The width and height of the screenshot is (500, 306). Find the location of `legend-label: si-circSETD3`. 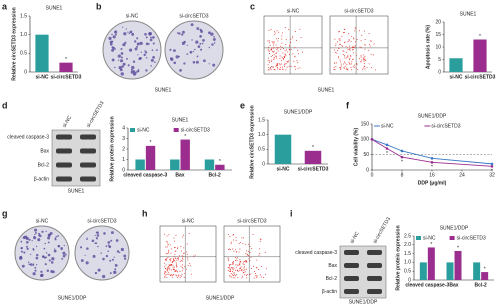

legend-label: si-circSETD3 is located at coordinates (471, 238).